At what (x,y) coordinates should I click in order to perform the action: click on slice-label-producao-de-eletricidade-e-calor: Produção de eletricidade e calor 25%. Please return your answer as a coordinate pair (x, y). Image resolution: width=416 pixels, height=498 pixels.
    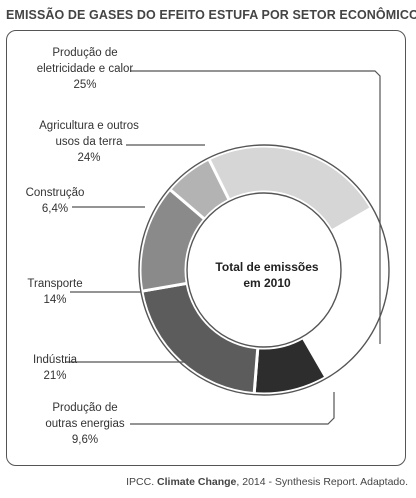
    Looking at the image, I should click on (85, 69).